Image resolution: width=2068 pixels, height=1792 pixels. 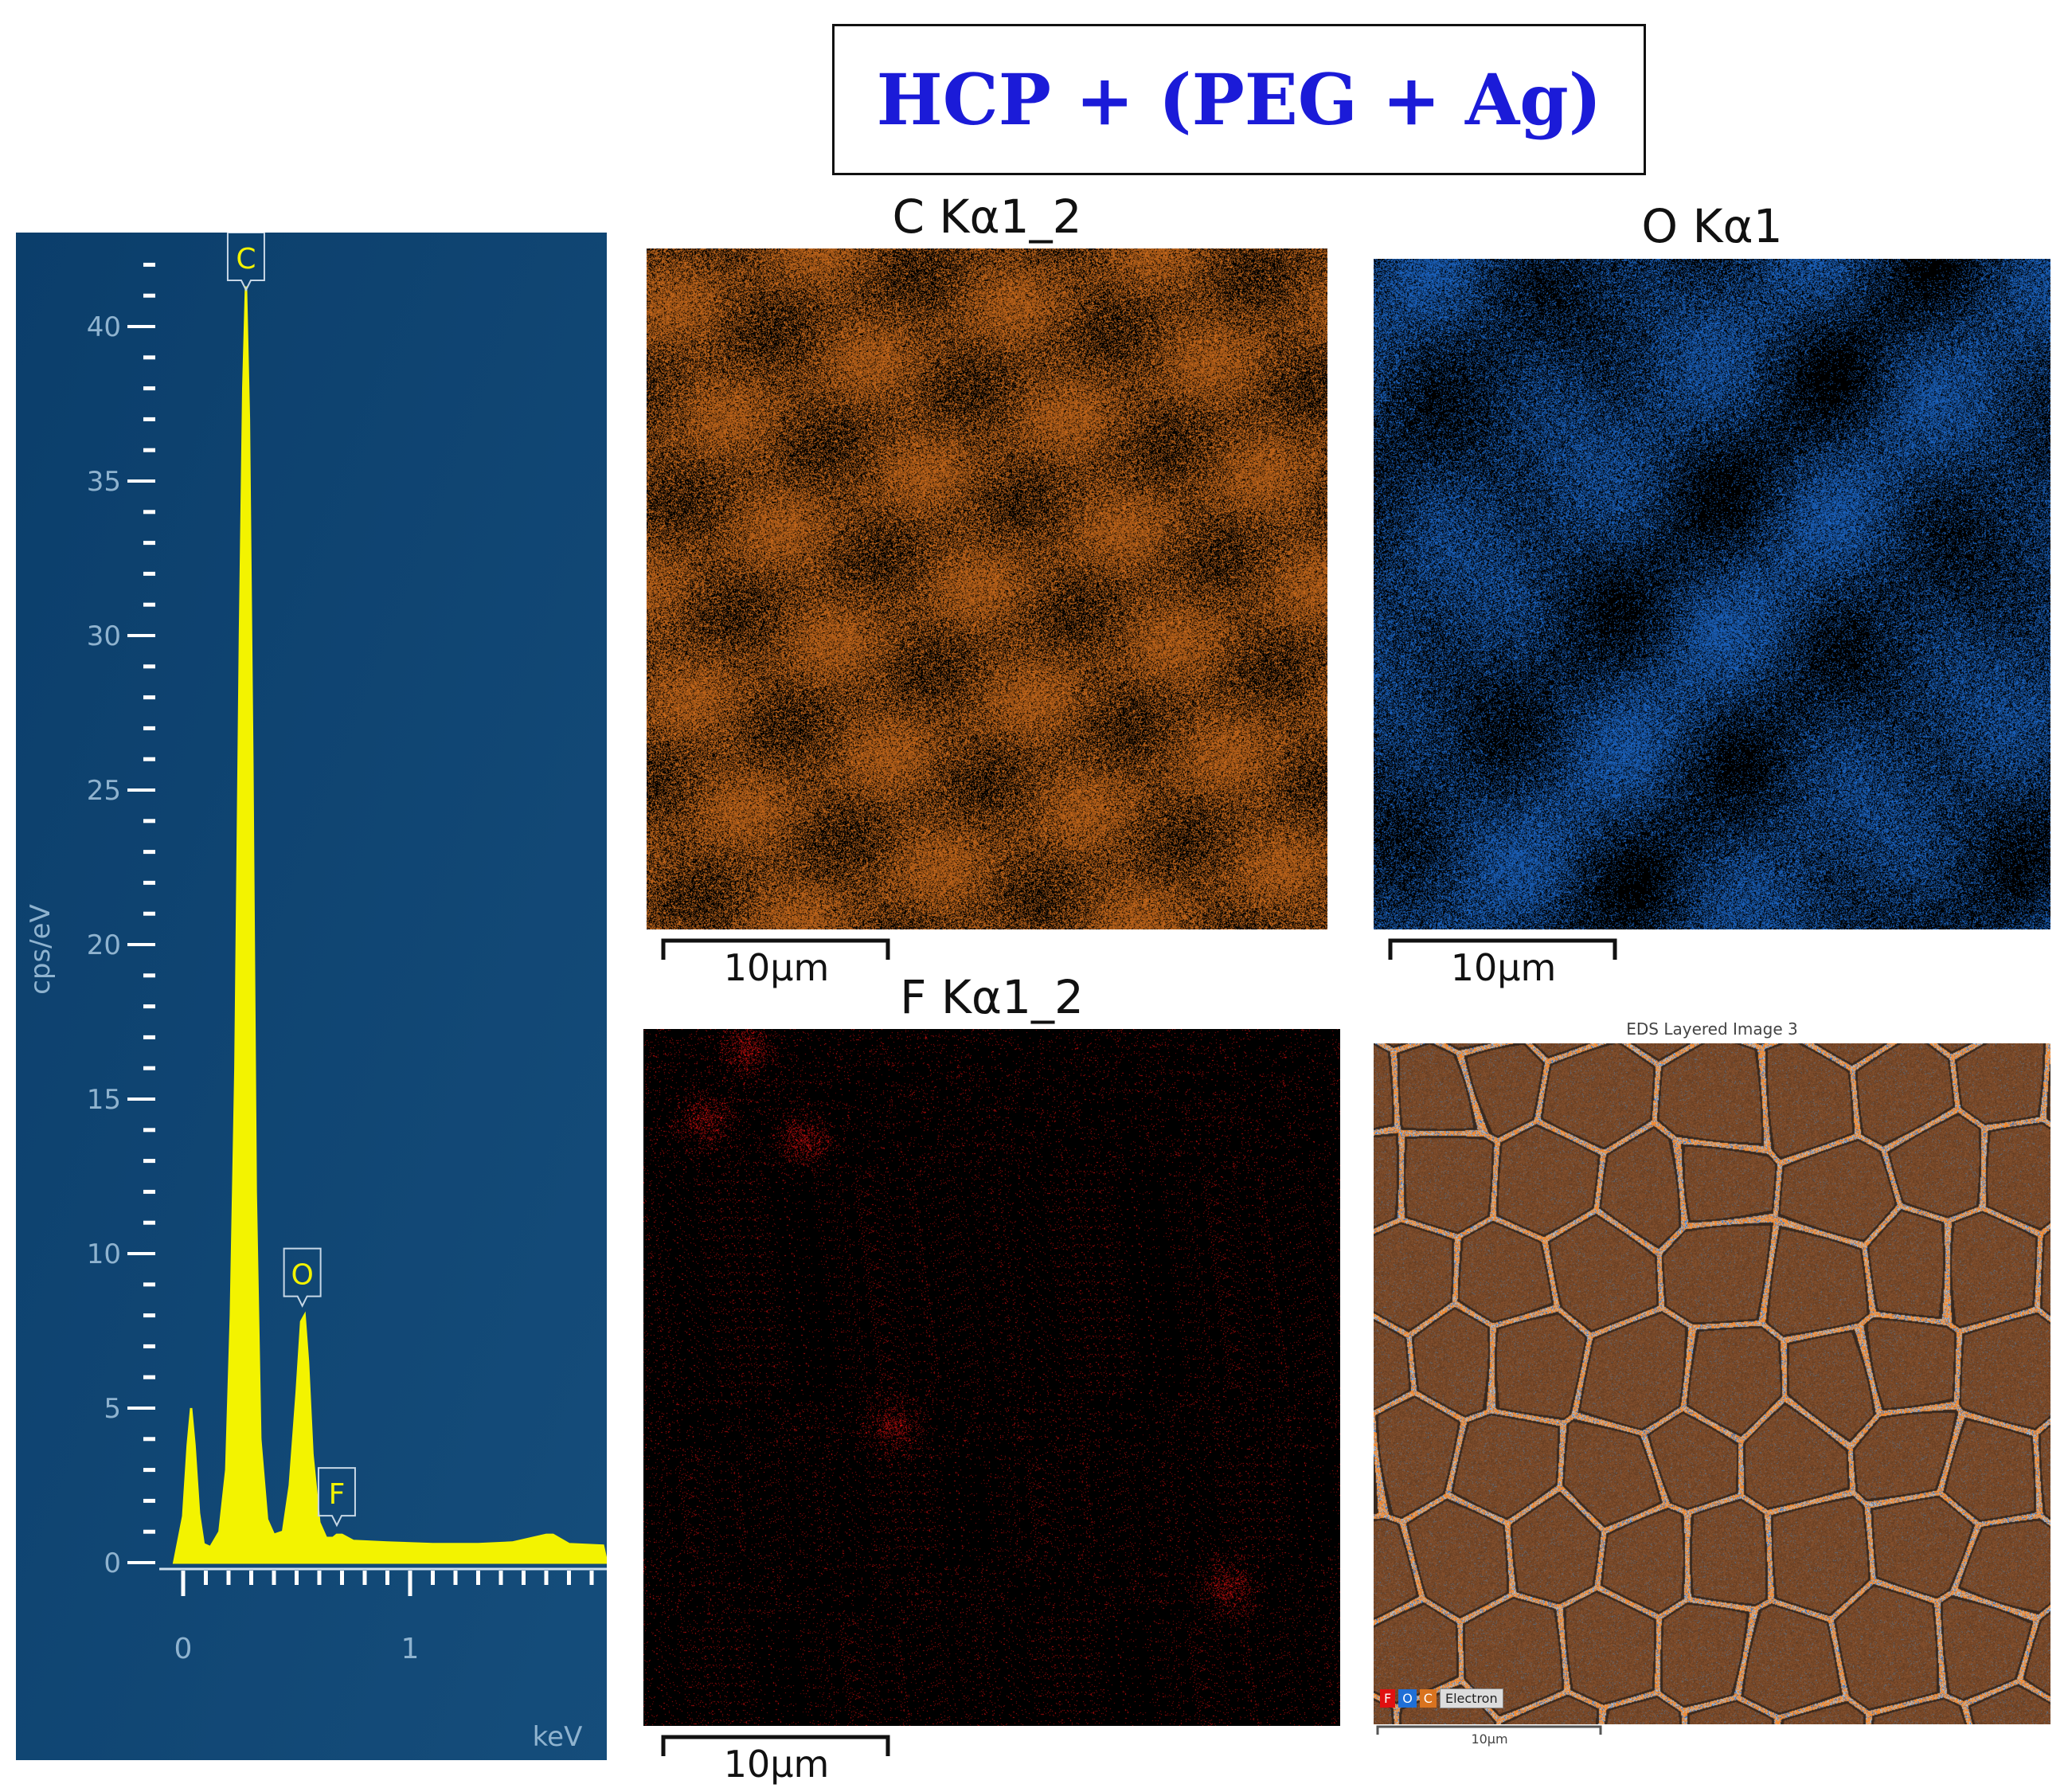 I want to click on carbon-map-image, so click(x=987, y=588).